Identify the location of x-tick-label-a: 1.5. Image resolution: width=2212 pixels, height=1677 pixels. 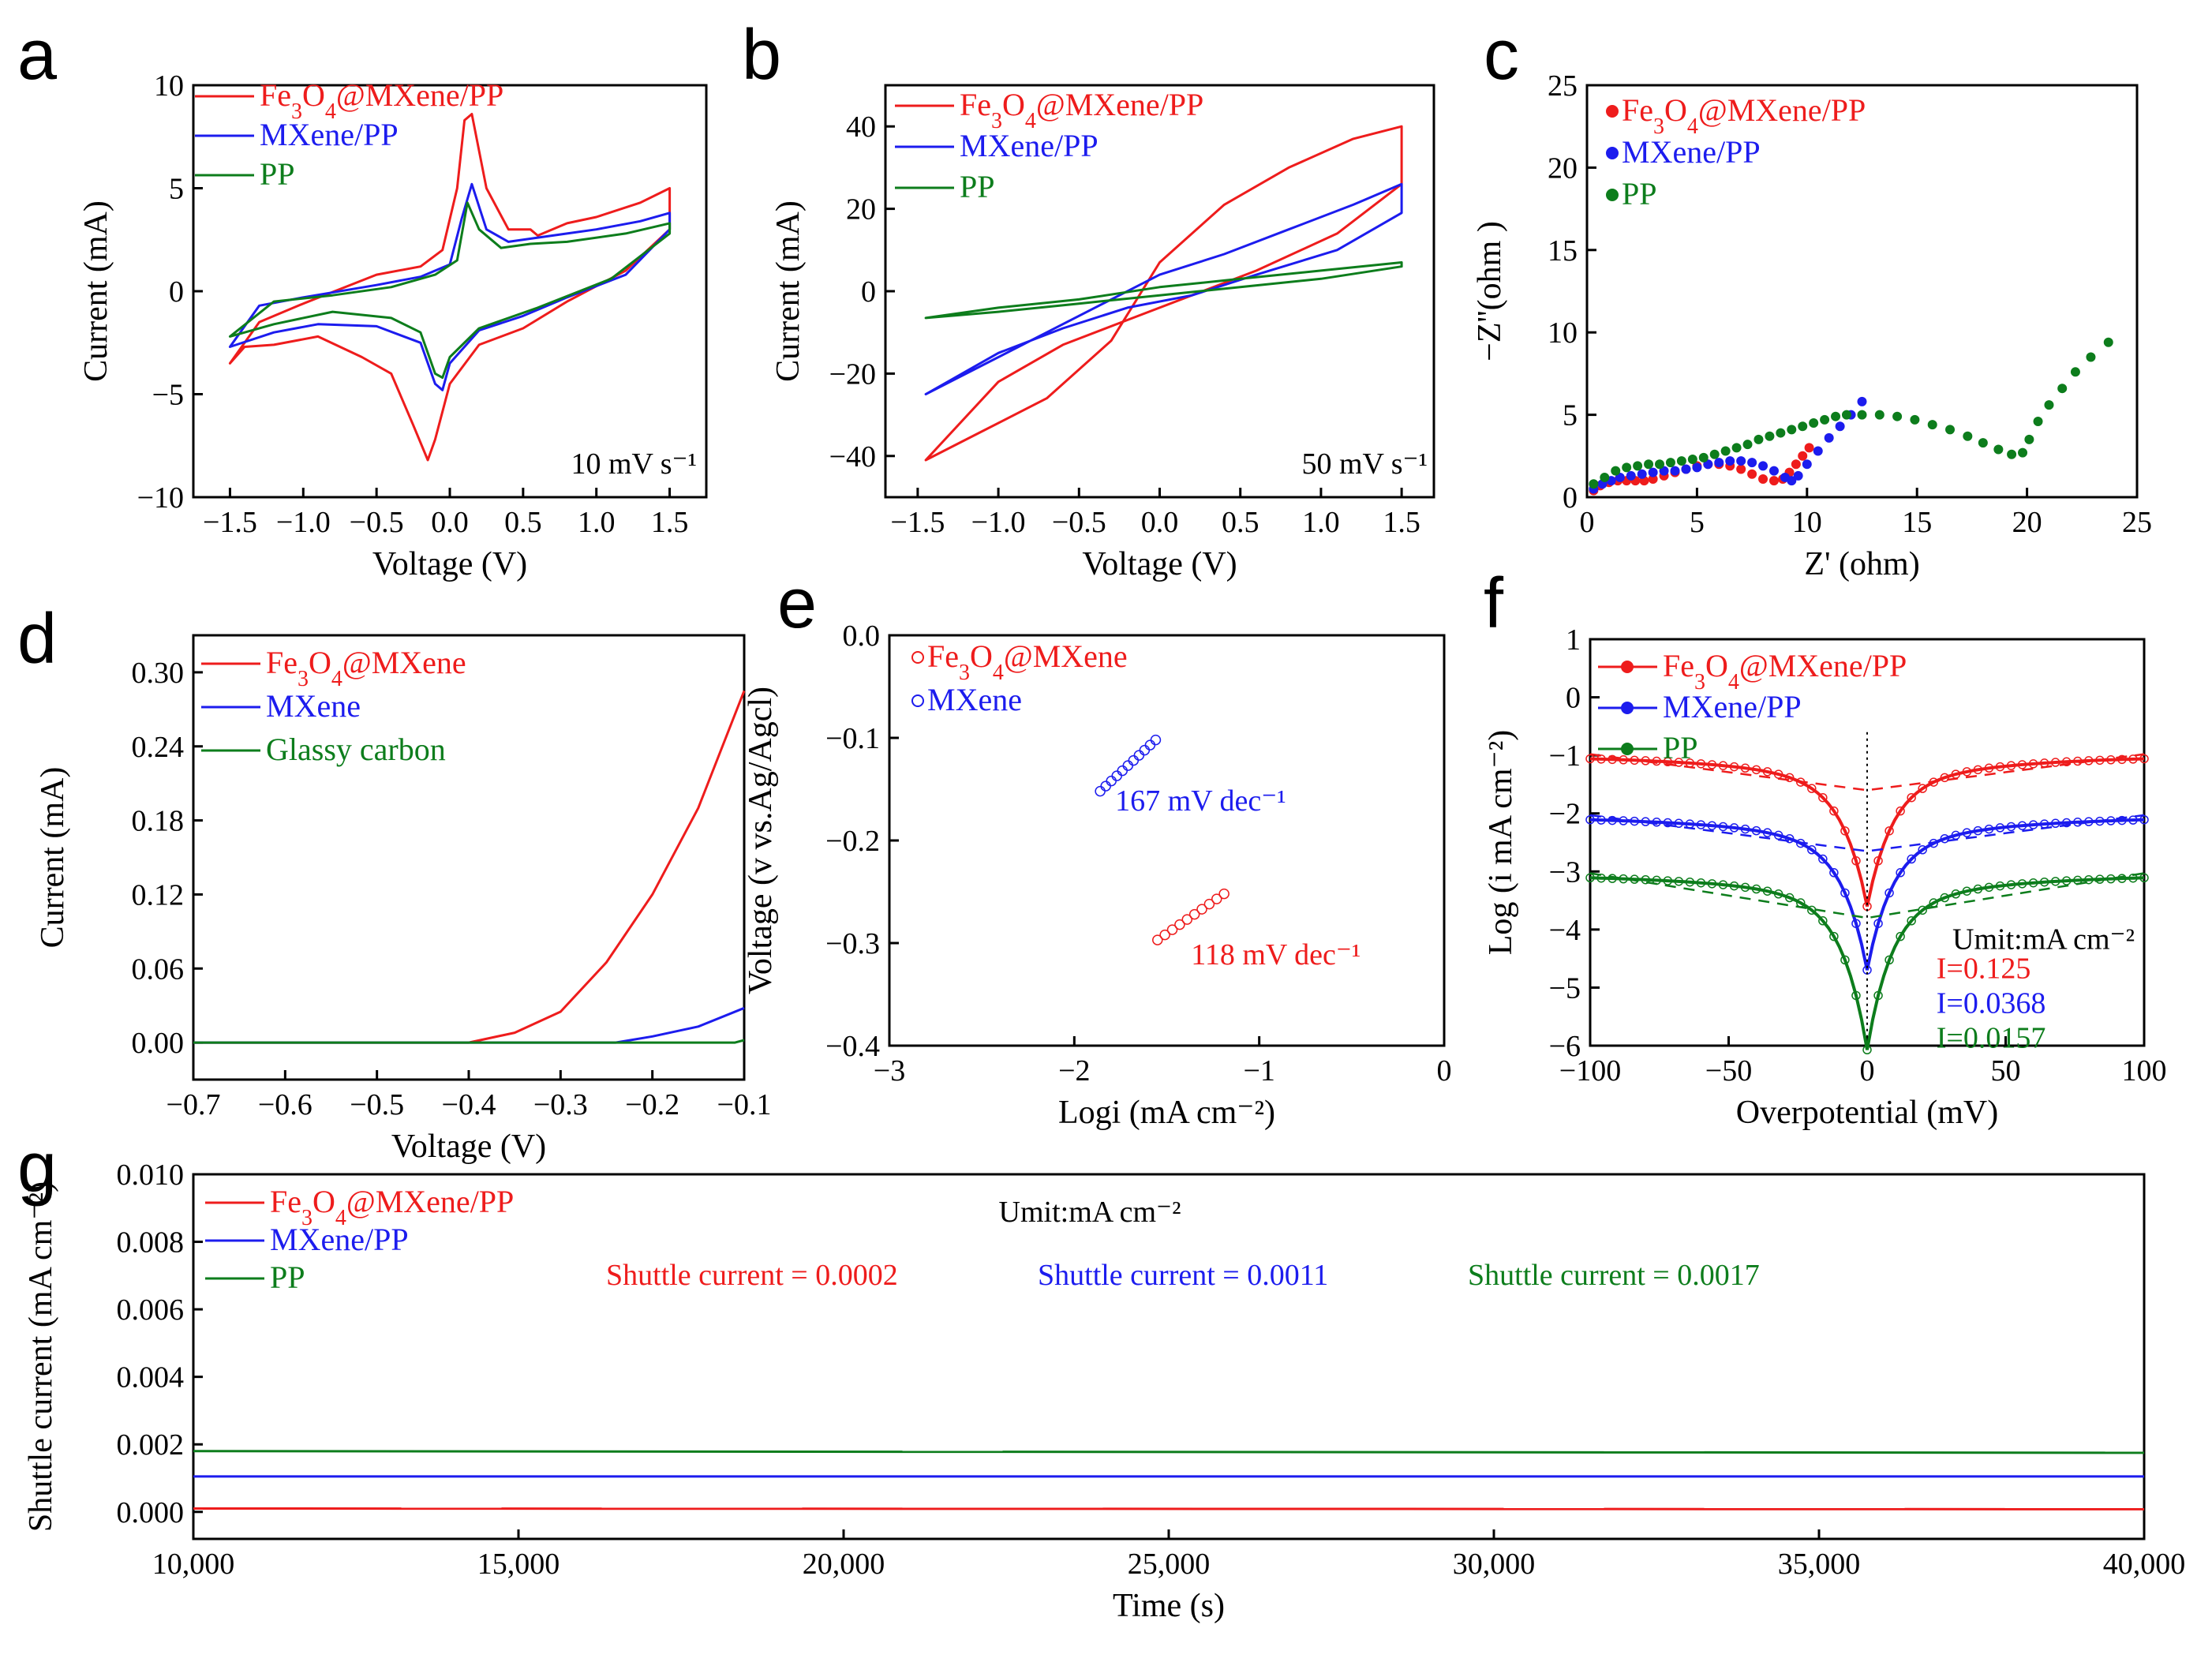
(670, 522).